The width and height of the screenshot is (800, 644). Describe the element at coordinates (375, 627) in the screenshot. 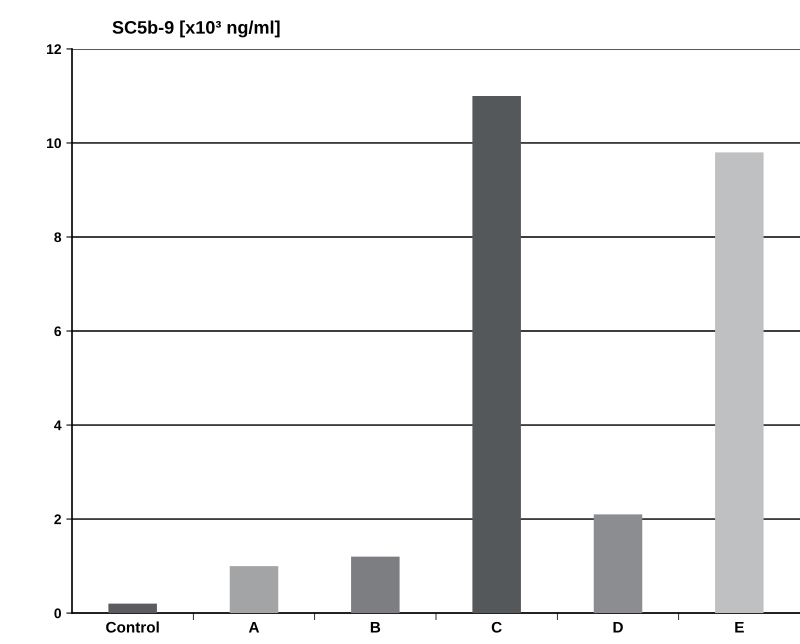

I see `x-tick-label: B` at that location.